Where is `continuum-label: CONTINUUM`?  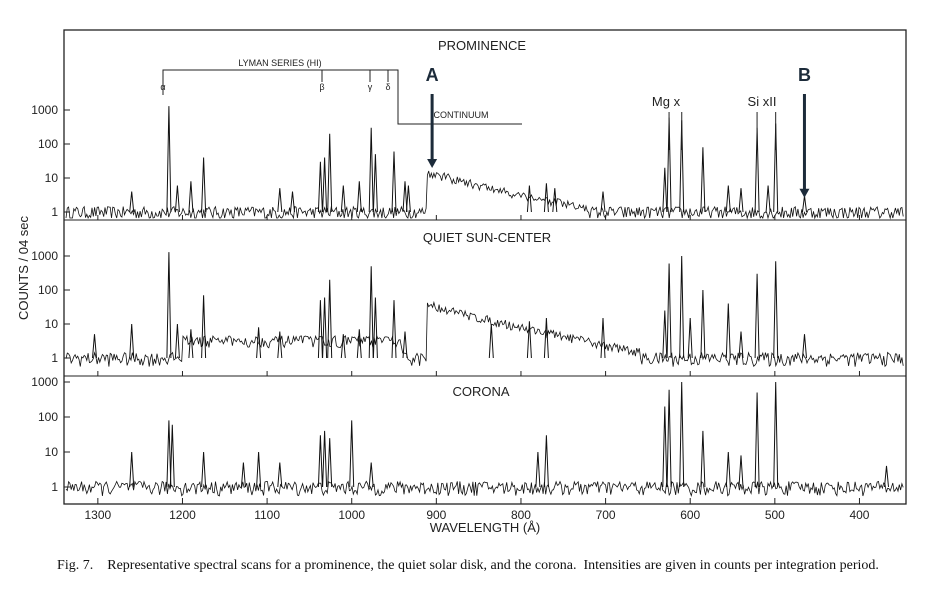 continuum-label: CONTINUUM is located at coordinates (461, 115).